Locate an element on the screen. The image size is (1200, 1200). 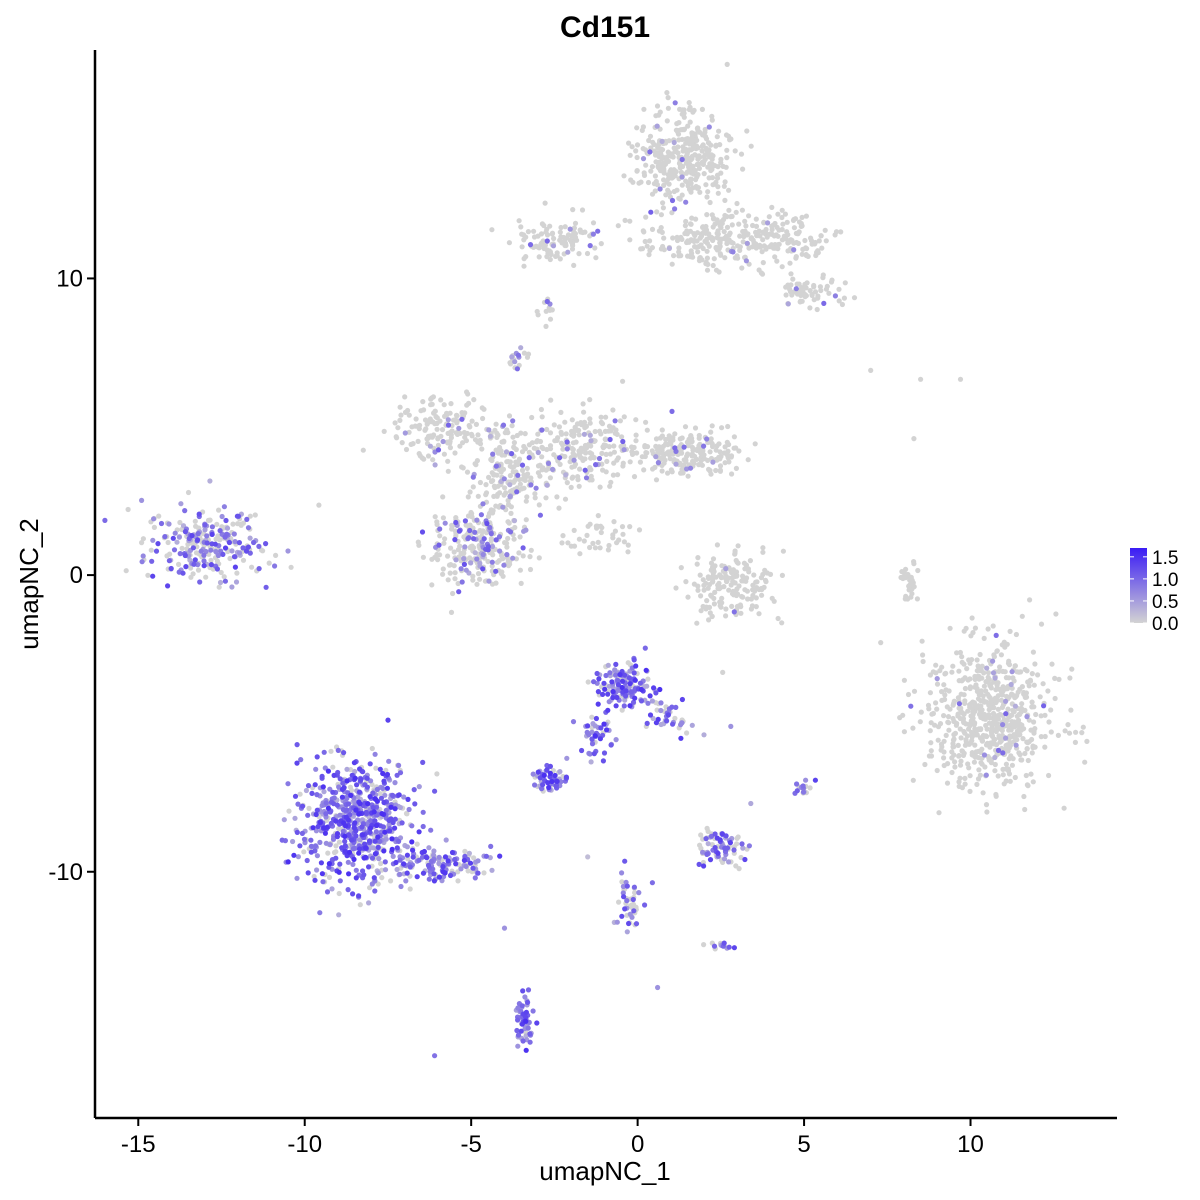
x-tick-label: 10 is located at coordinates (970, 1144).